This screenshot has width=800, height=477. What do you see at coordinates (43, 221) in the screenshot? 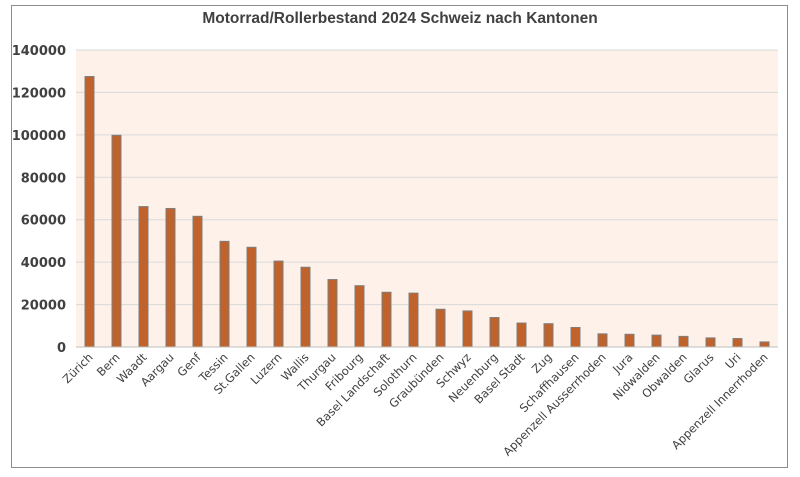
I see `y-tick-label: 60000` at bounding box center [43, 221].